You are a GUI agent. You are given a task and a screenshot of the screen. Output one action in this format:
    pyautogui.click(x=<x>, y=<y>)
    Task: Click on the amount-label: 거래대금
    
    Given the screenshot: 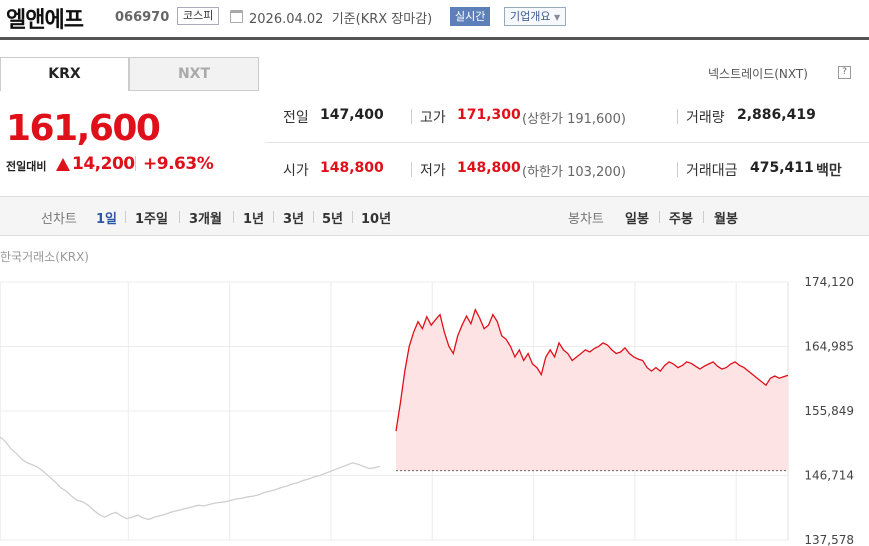 What is the action you would take?
    pyautogui.click(x=712, y=171)
    